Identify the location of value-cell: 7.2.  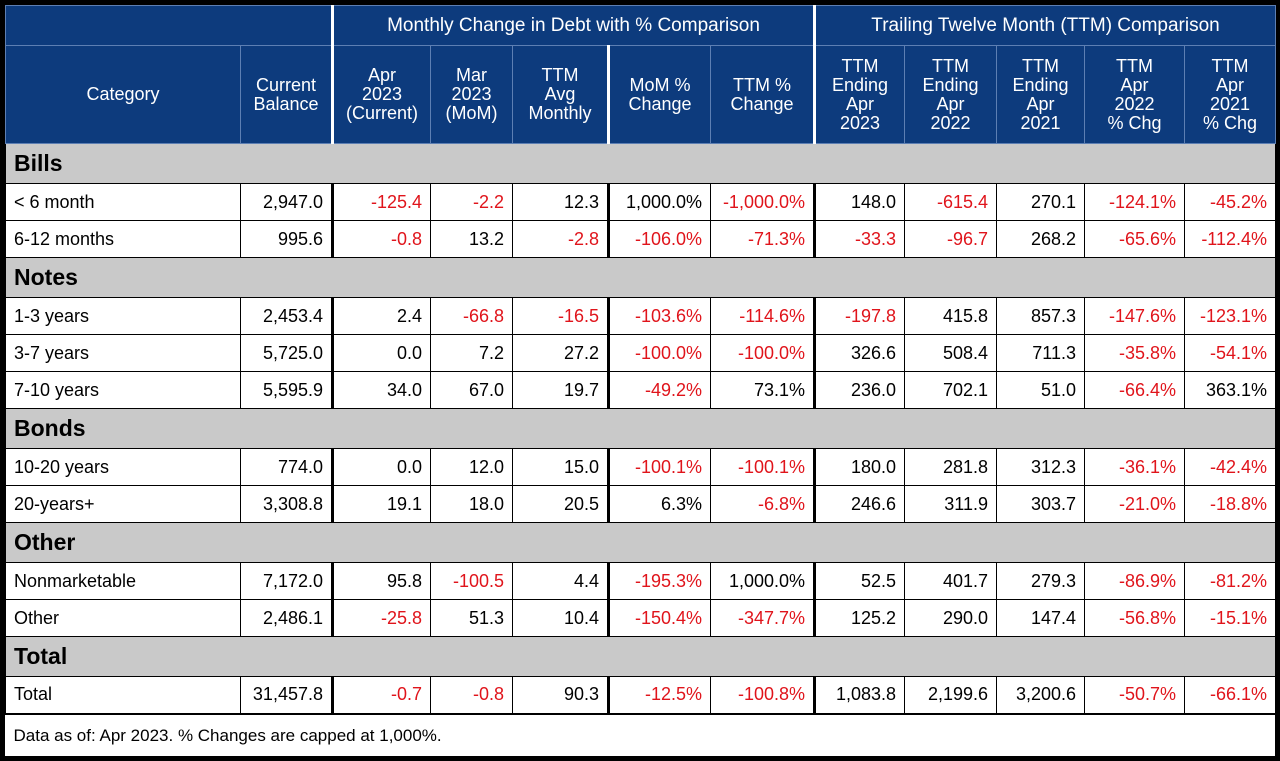
(471, 353).